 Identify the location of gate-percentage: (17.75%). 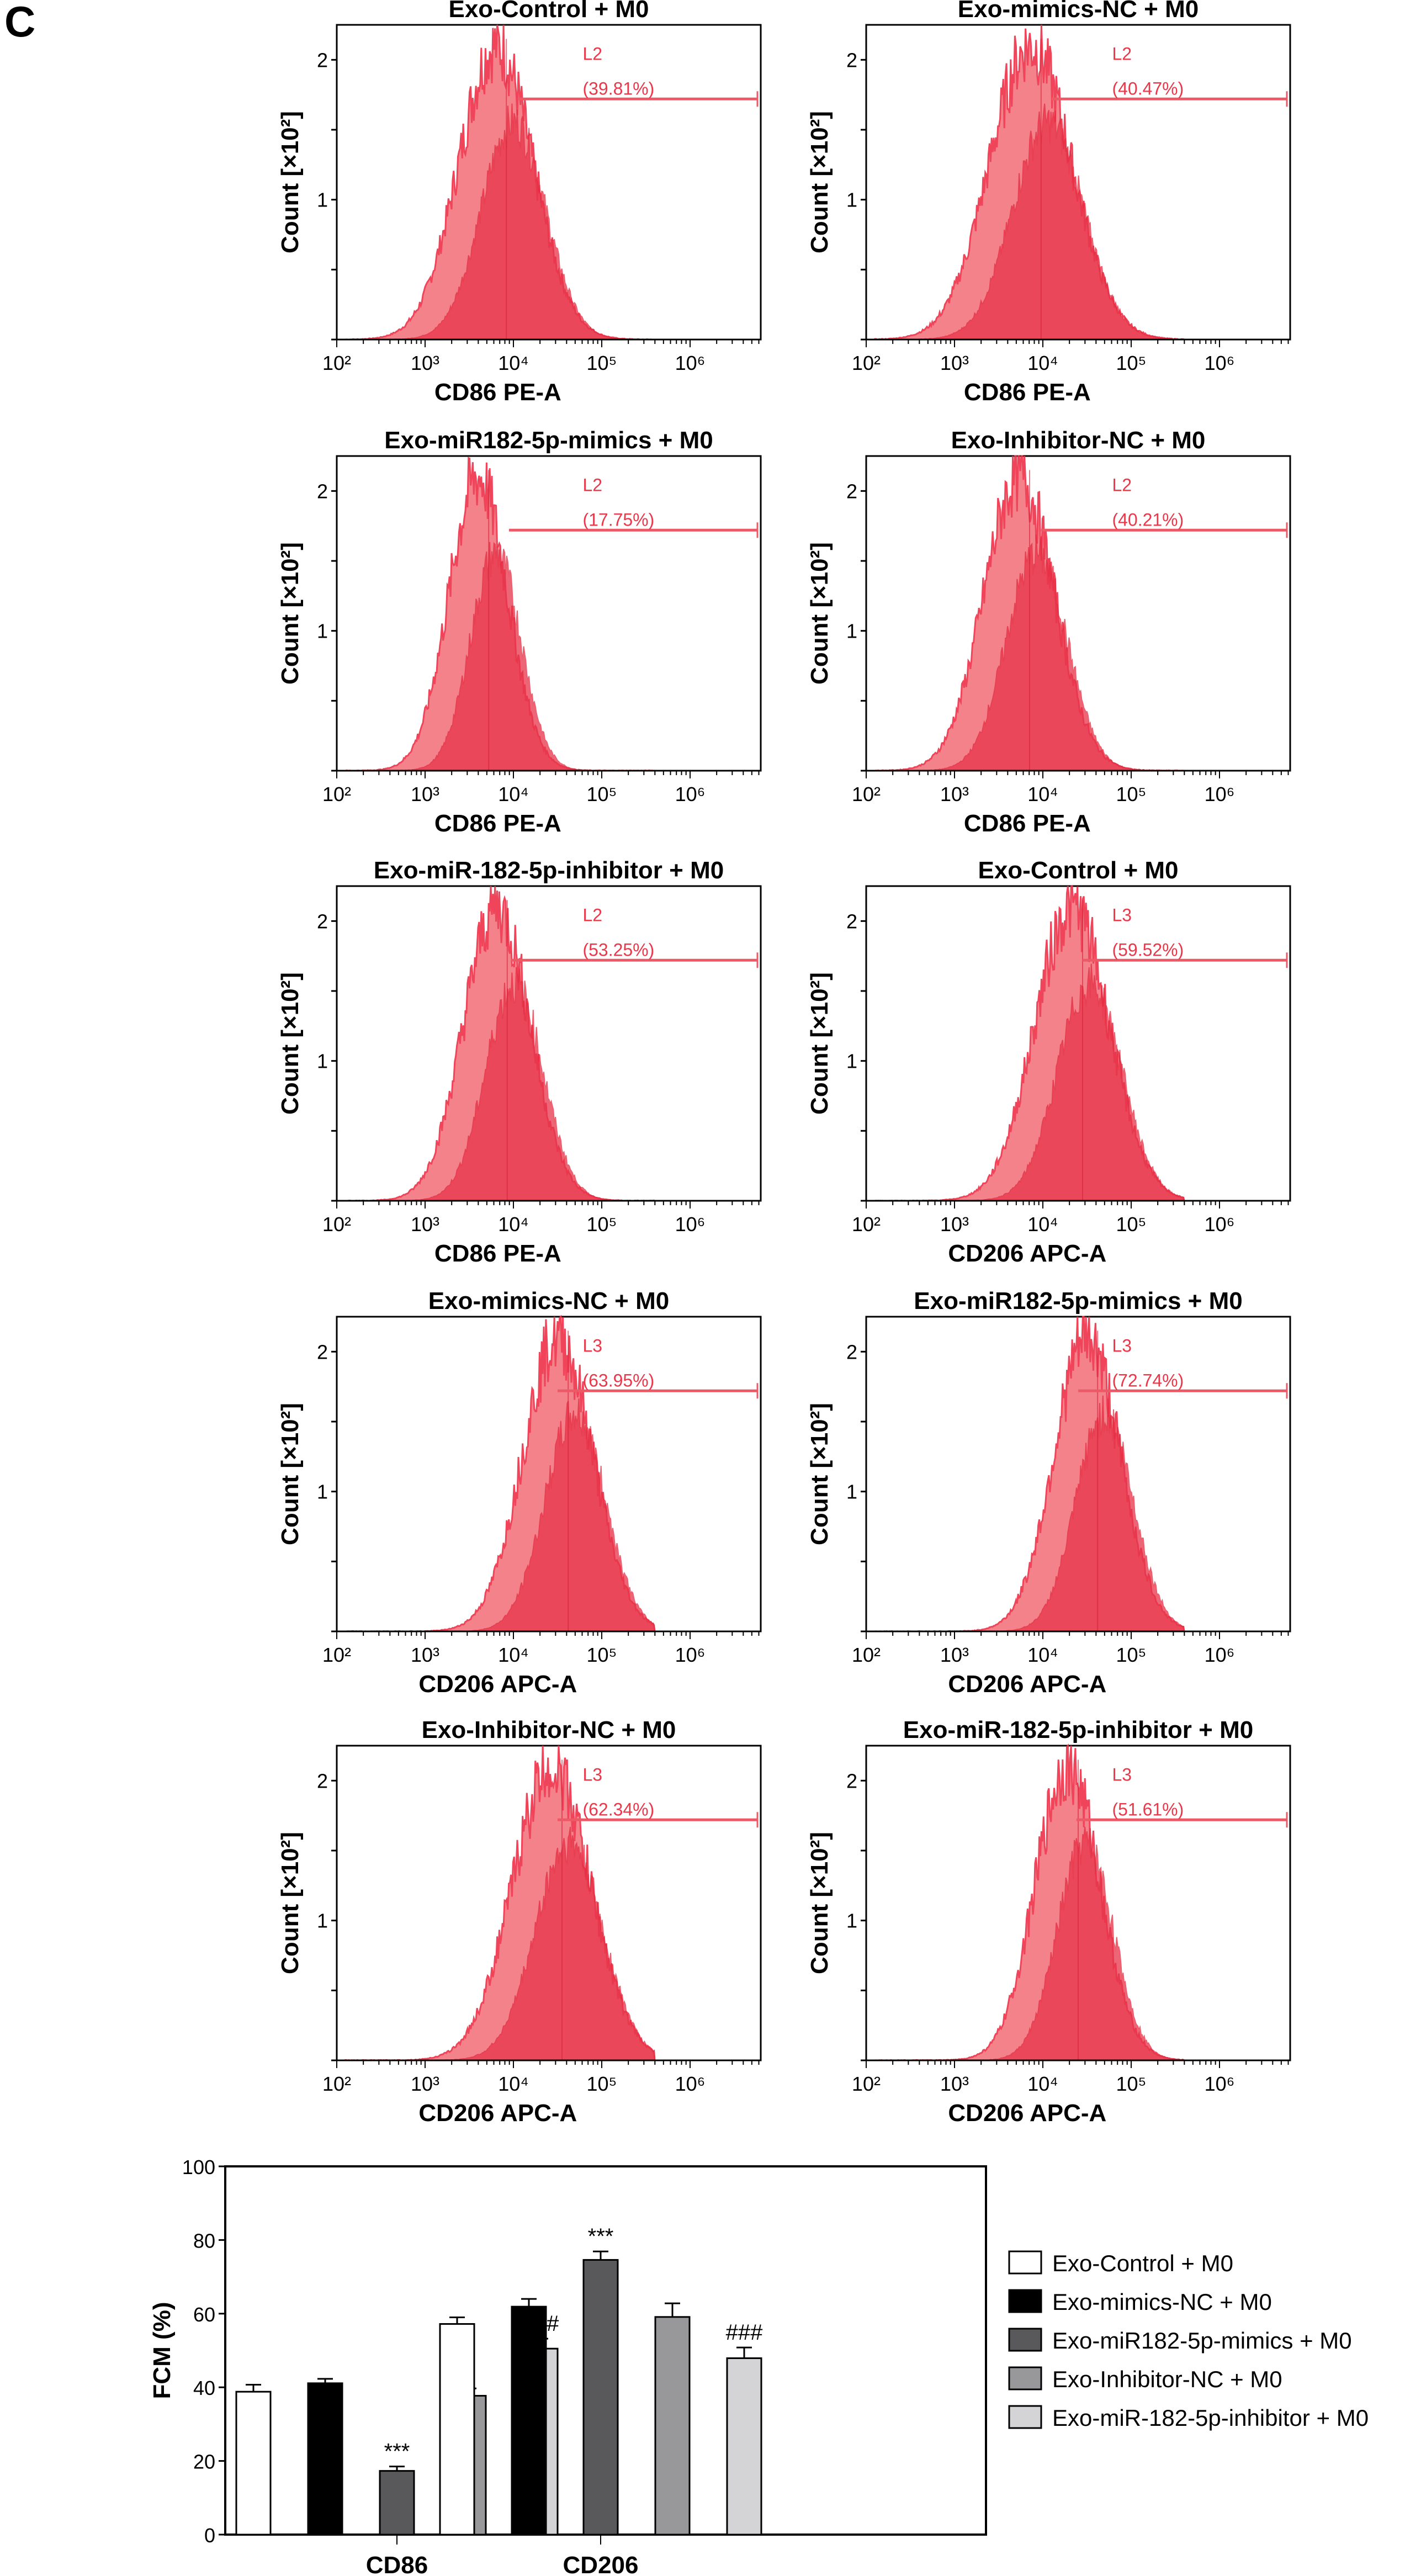
(618, 519).